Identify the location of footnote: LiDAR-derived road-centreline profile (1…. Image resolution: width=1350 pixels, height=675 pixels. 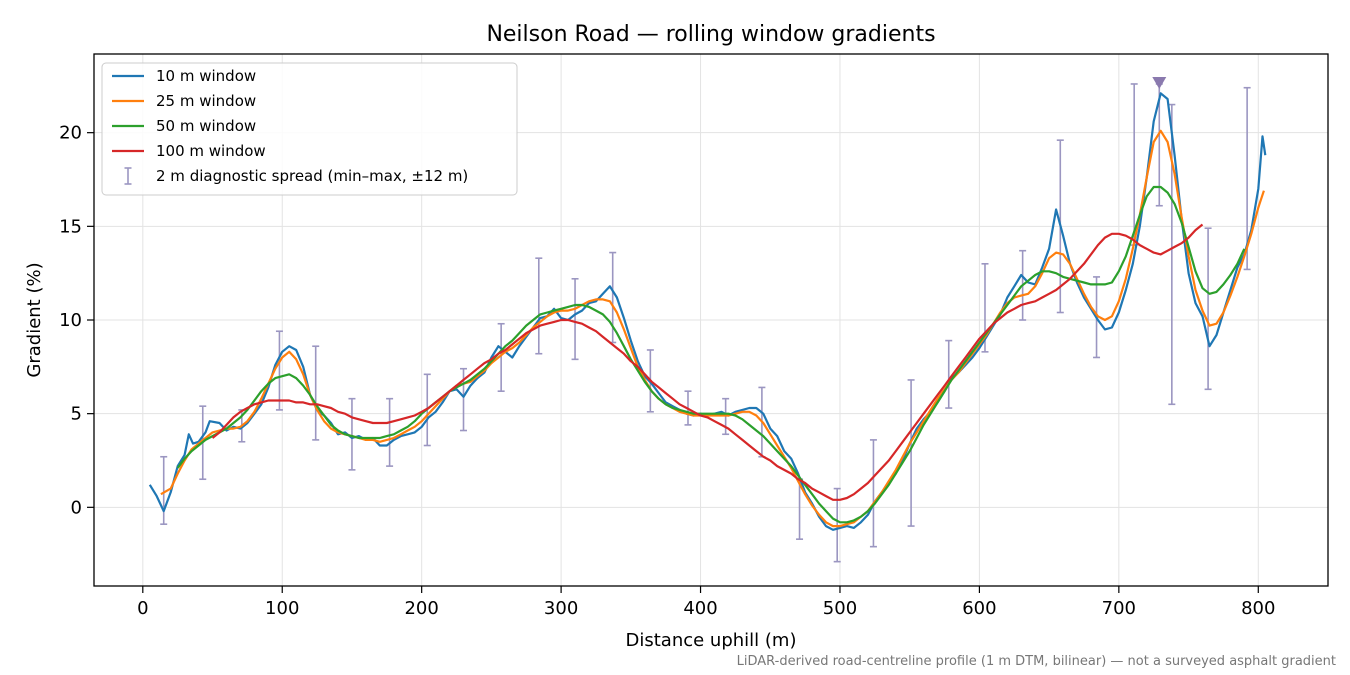
(1036, 661).